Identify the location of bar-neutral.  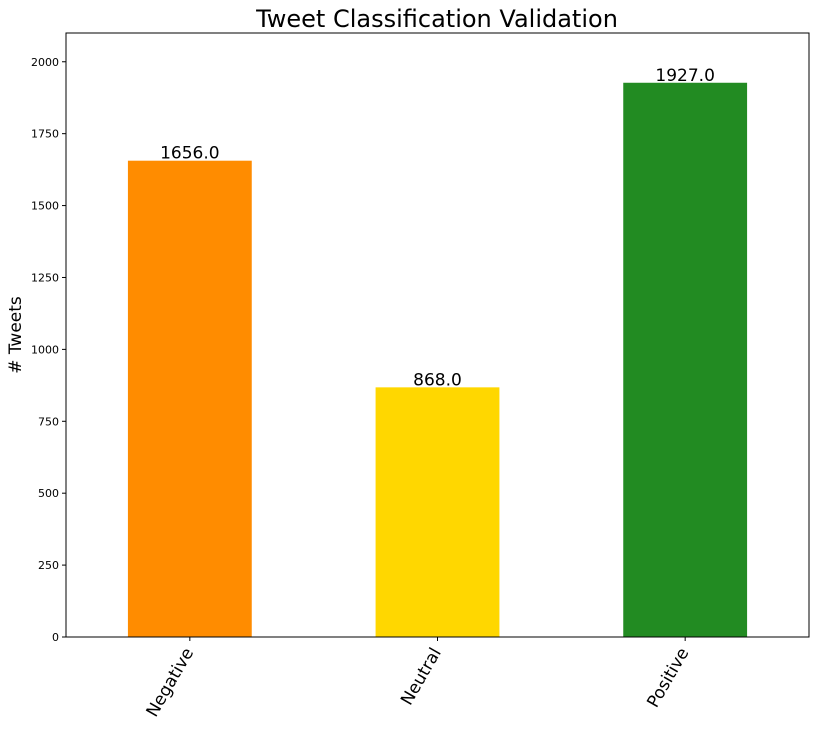
(437, 512).